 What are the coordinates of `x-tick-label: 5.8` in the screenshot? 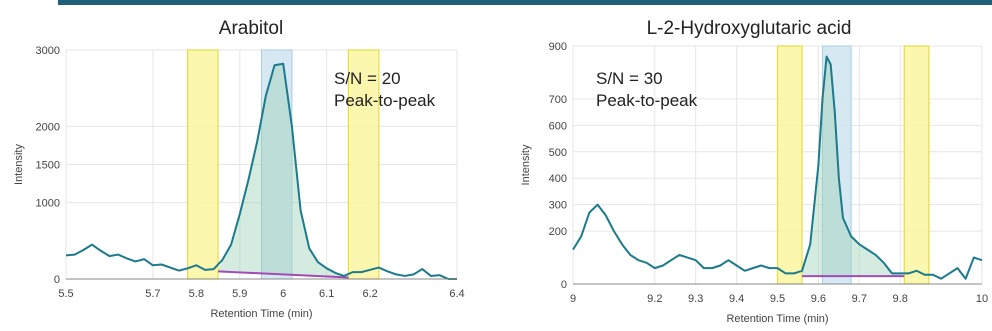 It's located at (196, 294).